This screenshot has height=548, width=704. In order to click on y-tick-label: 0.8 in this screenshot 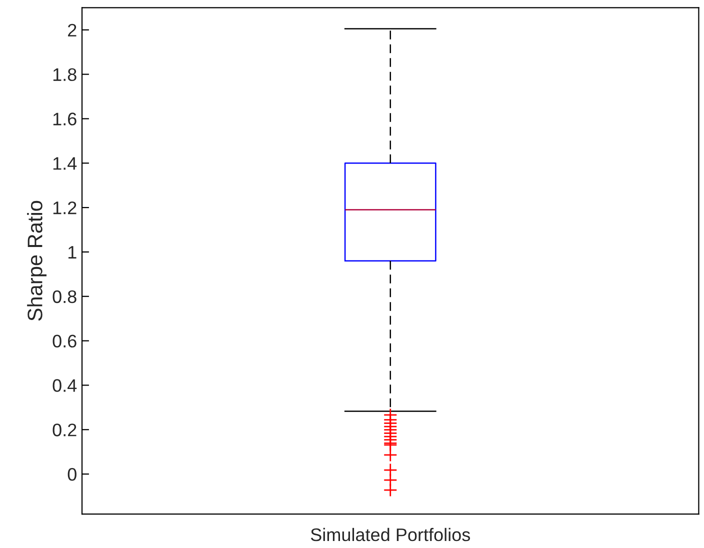, I will do `click(64, 297)`.